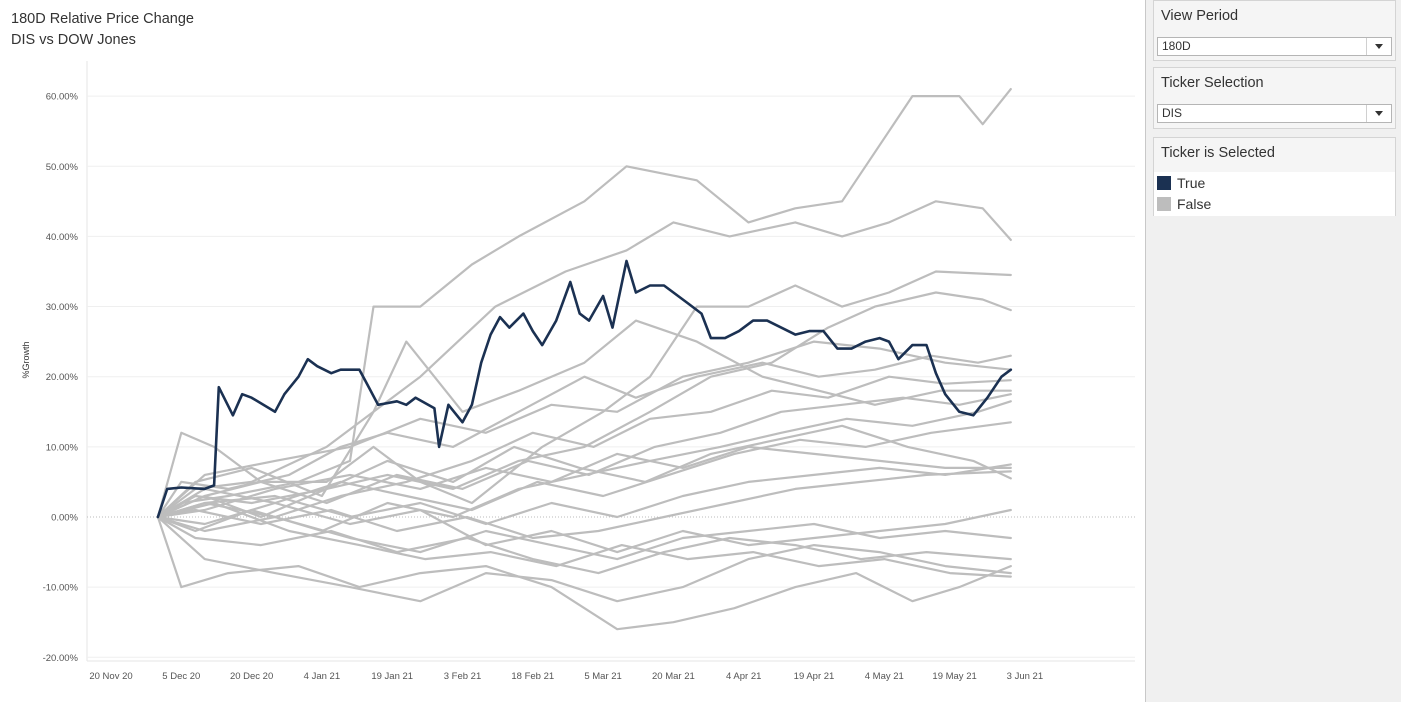 The height and width of the screenshot is (702, 1401). What do you see at coordinates (62, 97) in the screenshot?
I see `y-tick-label: 60.00%` at bounding box center [62, 97].